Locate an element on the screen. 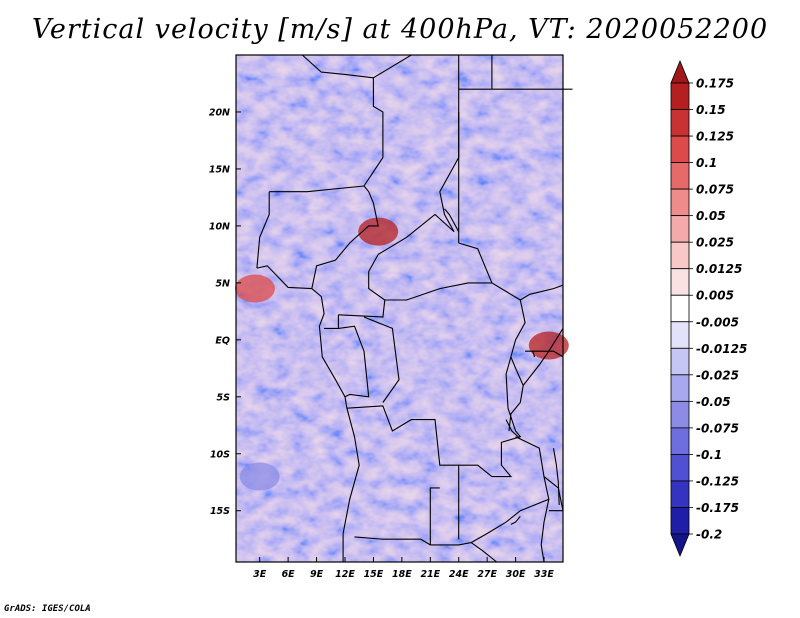  x-tick-label: 15E is located at coordinates (374, 574).